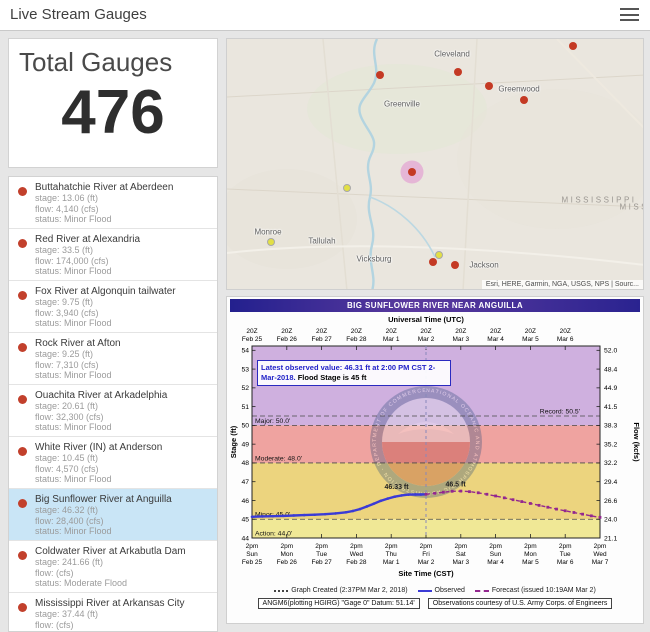 This screenshot has width=650, height=632. I want to click on total-gauges-label: Total Gauges, so click(96, 62).